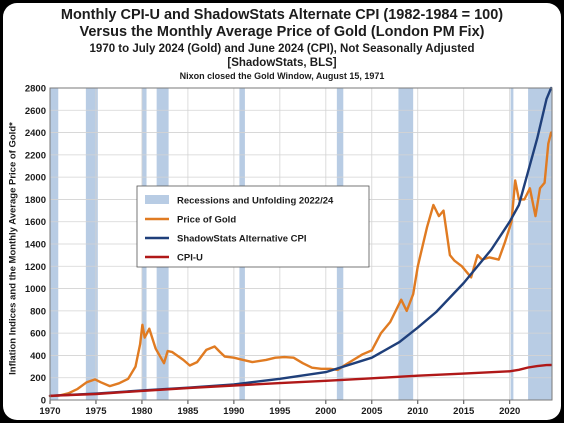 The image size is (564, 423). I want to click on y-tick-label-1000: 1000, so click(35, 289).